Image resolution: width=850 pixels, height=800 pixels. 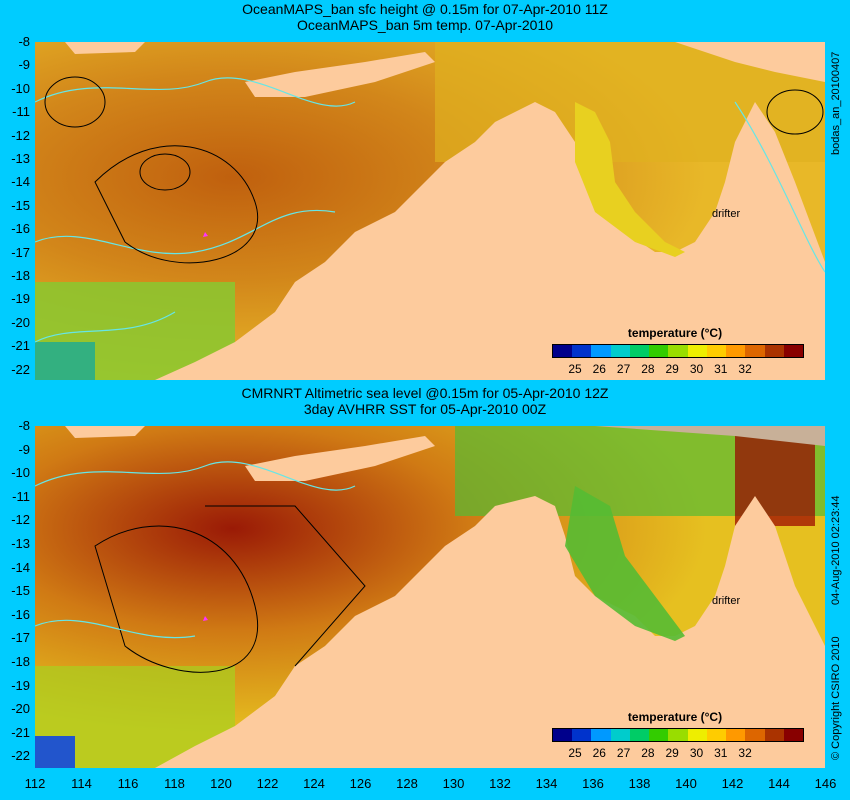 What do you see at coordinates (599, 753) in the screenshot?
I see `colorbar-tick-label: 26` at bounding box center [599, 753].